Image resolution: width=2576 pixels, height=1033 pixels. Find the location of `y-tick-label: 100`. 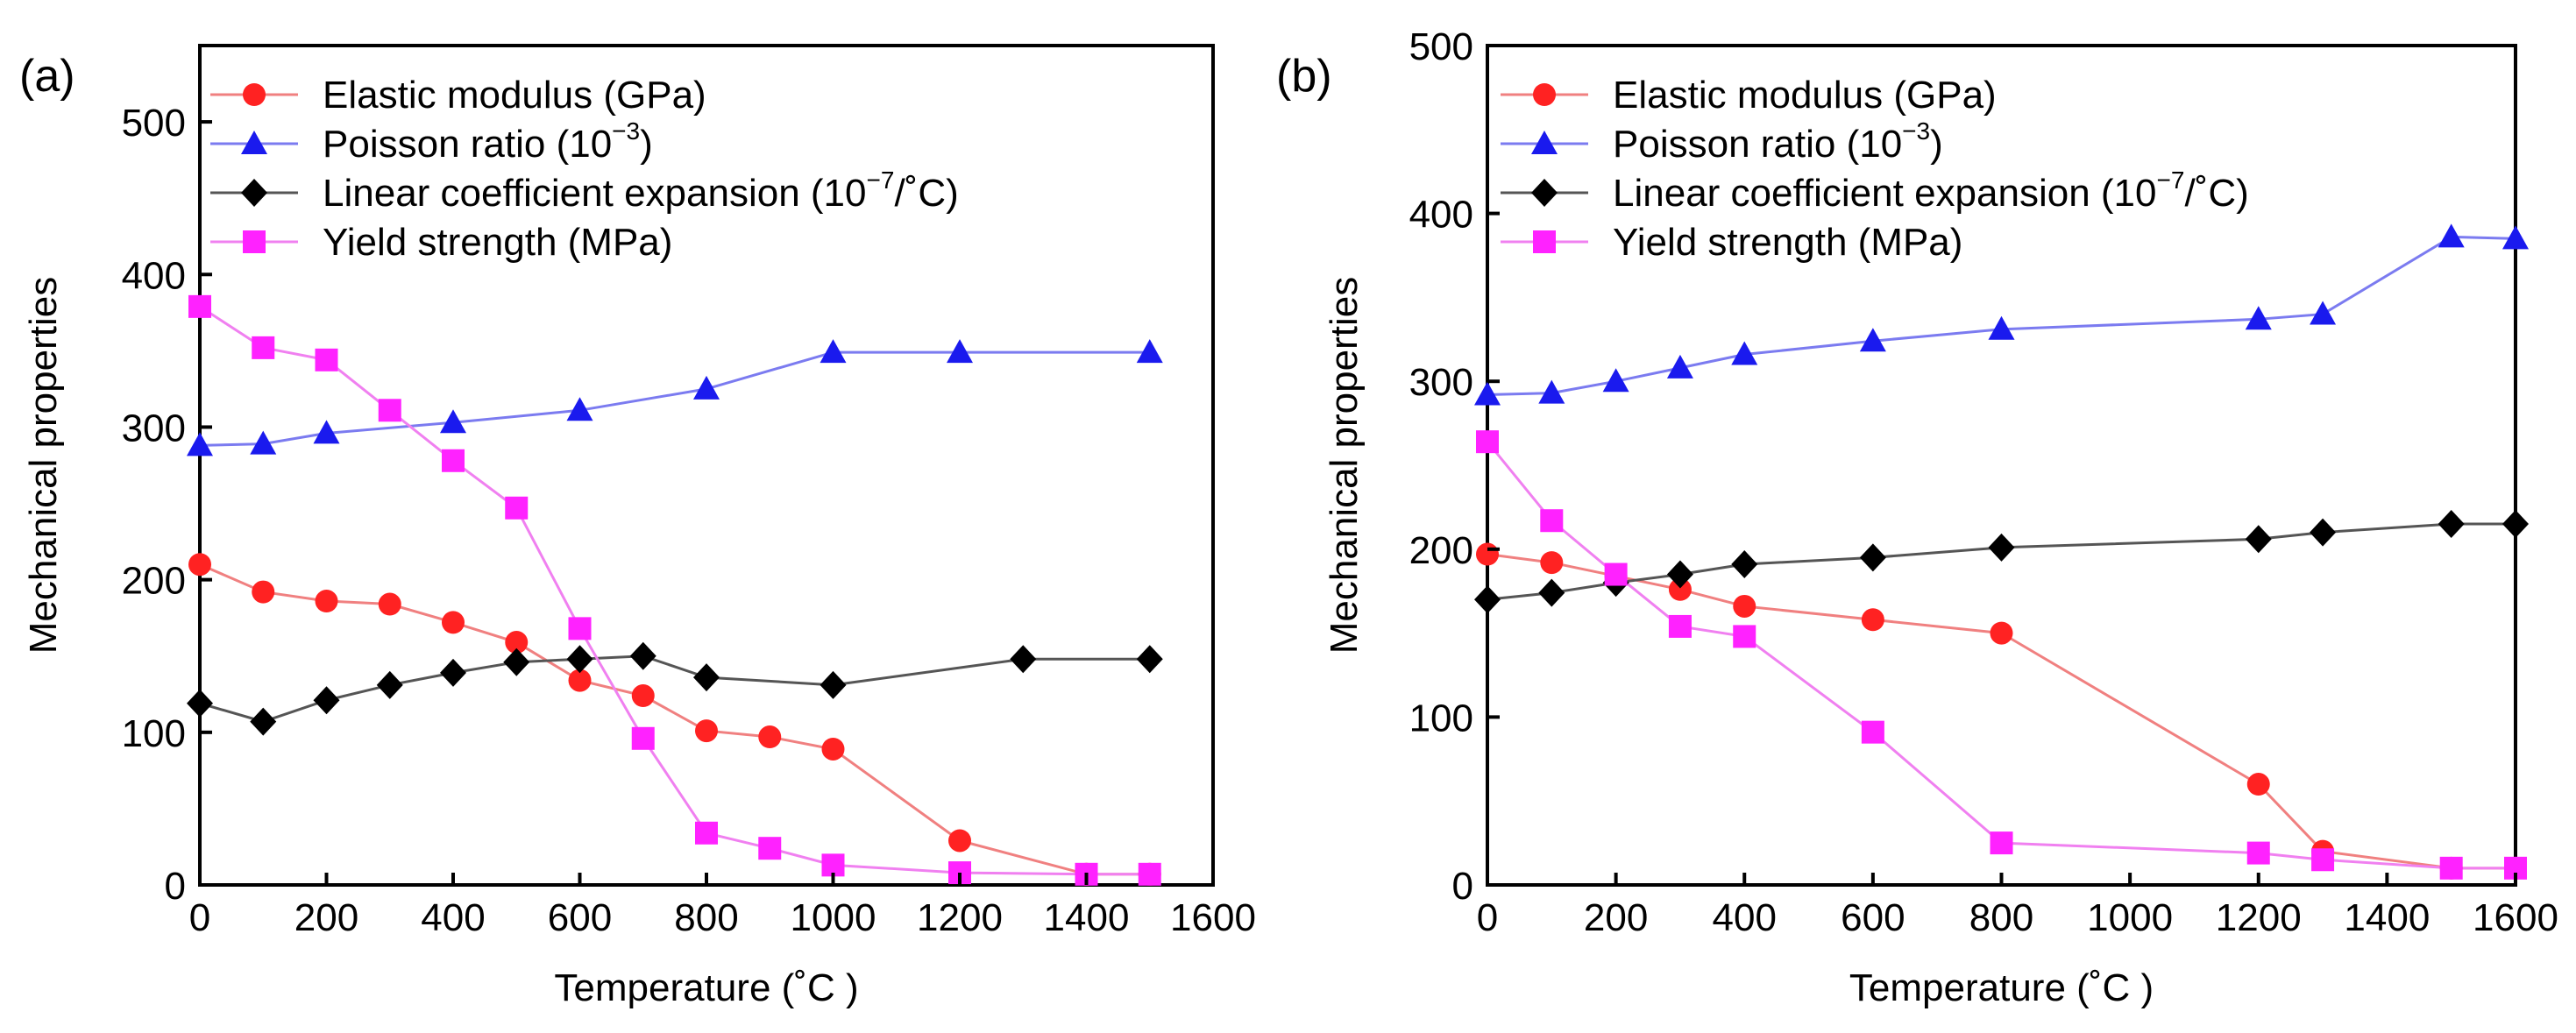

y-tick-label: 100 is located at coordinates (154, 733).